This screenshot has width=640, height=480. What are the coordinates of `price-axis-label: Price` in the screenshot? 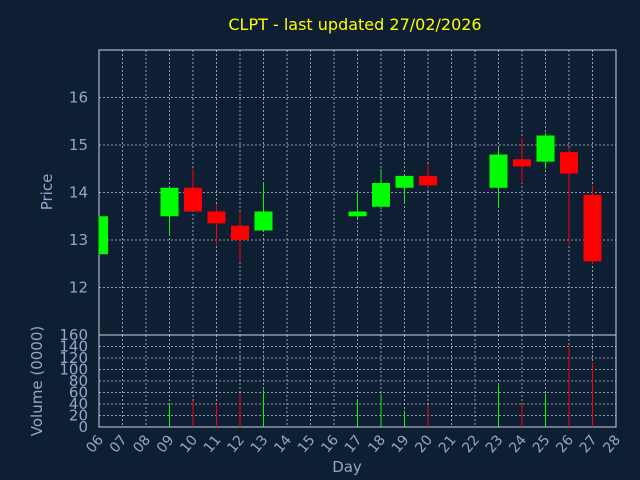 It's located at (47, 192).